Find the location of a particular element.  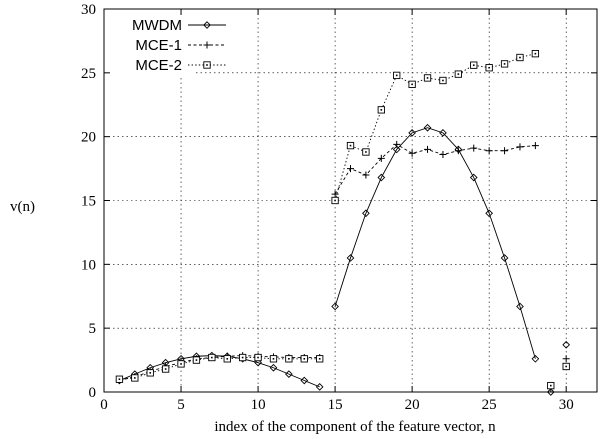

x-tick-label: 5 is located at coordinates (181, 405).